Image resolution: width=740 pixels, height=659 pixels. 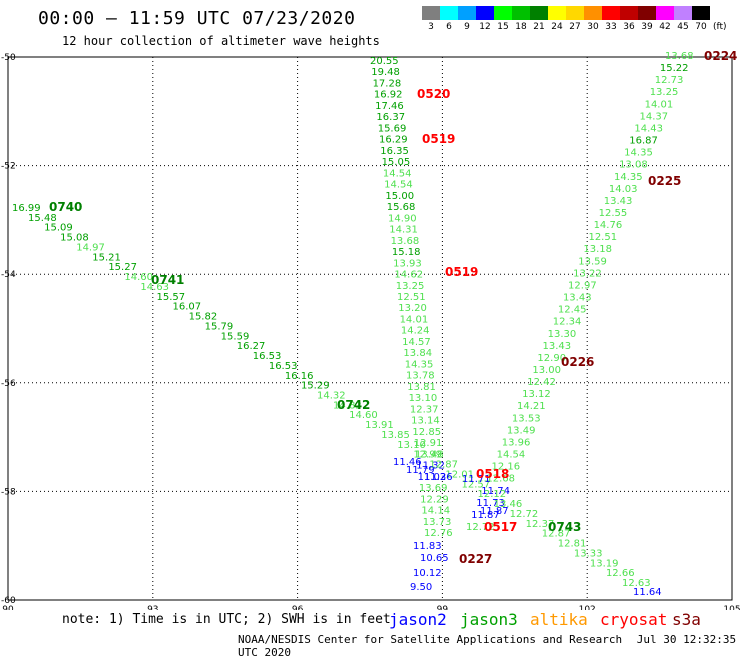 What do you see at coordinates (443, 607) in the screenshot?
I see `x-tick-label: 99` at bounding box center [443, 607].